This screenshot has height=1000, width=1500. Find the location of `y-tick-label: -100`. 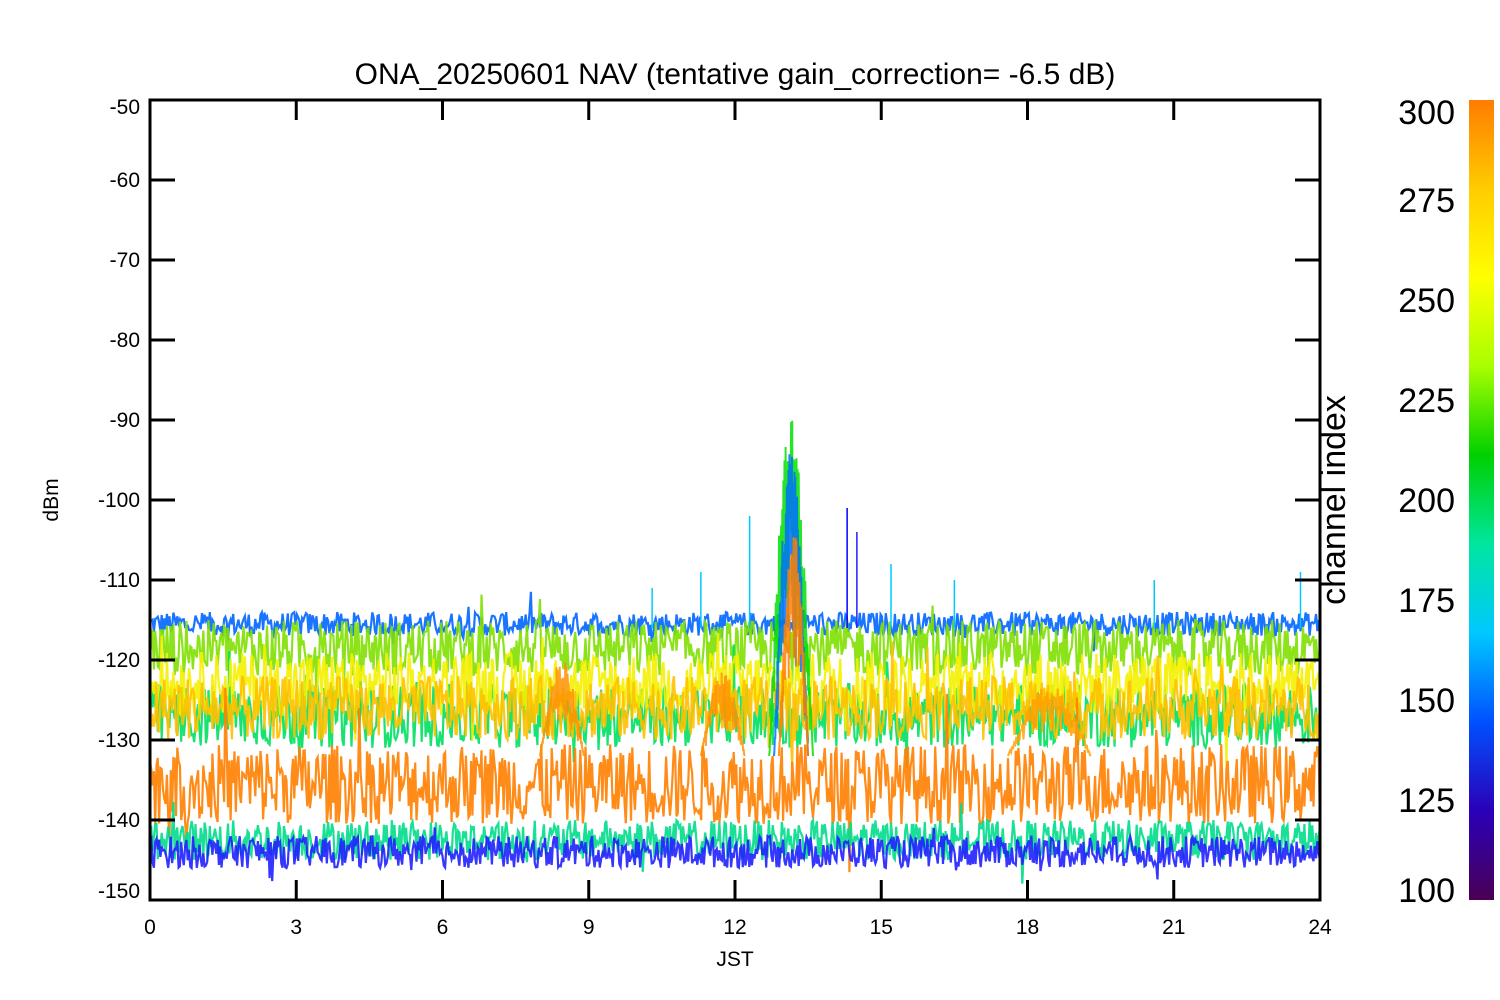

y-tick-label: -100 is located at coordinates (119, 500).